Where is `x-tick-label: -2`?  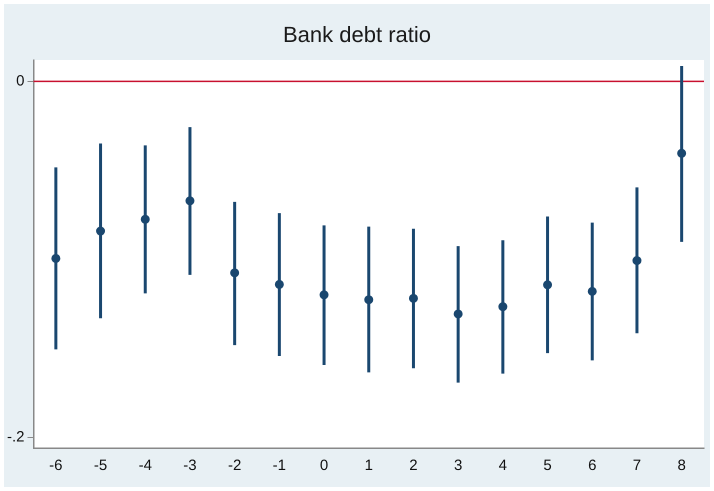
x-tick-label: -2 is located at coordinates (235, 465).